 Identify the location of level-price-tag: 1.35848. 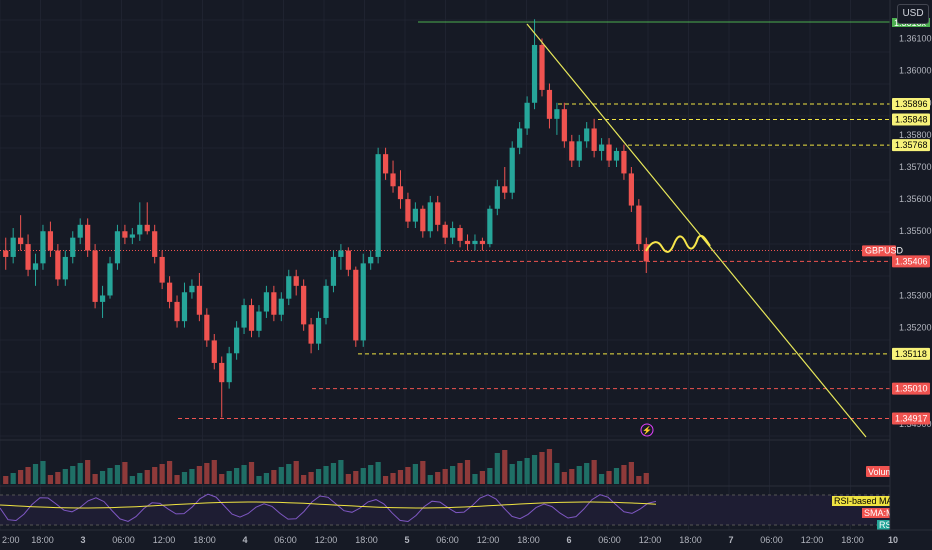
(911, 119).